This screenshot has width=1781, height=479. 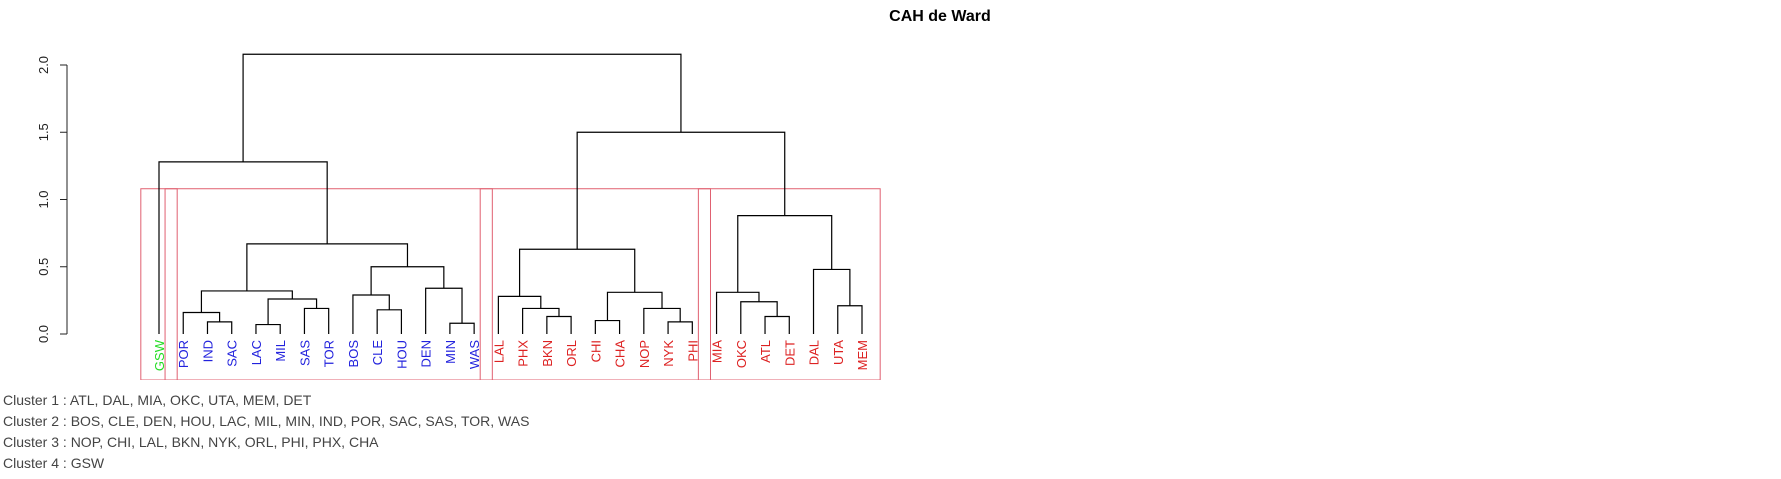 What do you see at coordinates (43, 267) in the screenshot?
I see `y-tick-label: 0.5` at bounding box center [43, 267].